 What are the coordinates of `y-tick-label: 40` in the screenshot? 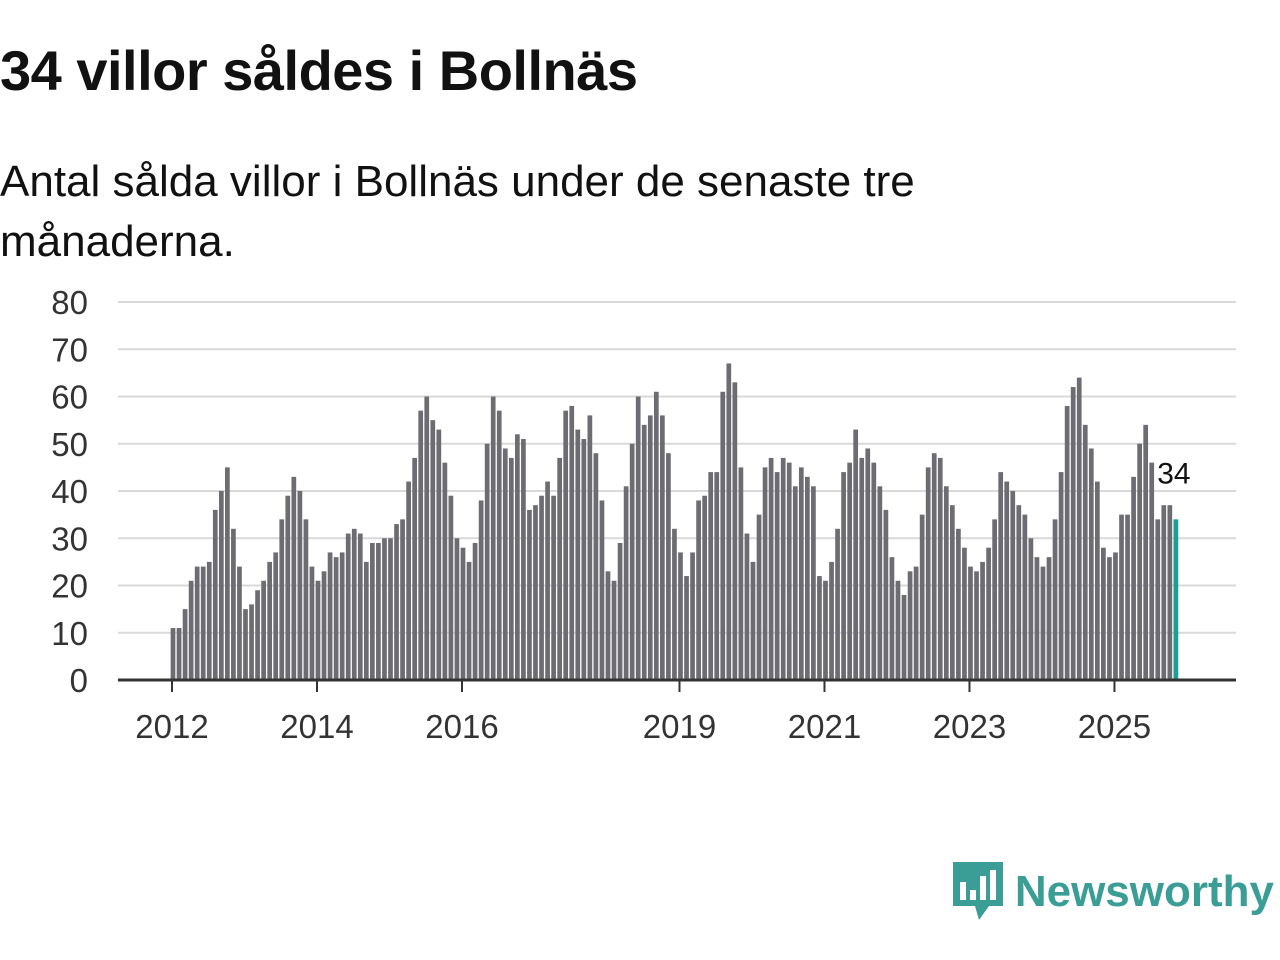 It's located at (69, 491).